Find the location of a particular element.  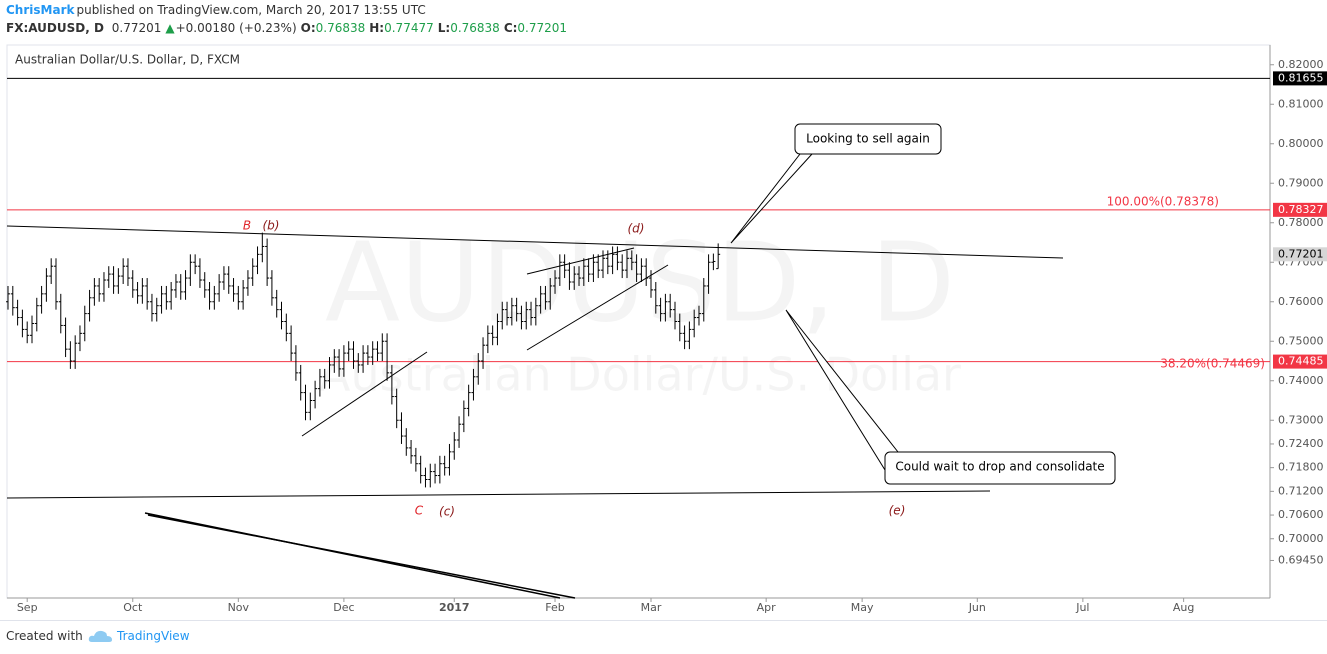

price-label: 0.81655 is located at coordinates (1301, 77).